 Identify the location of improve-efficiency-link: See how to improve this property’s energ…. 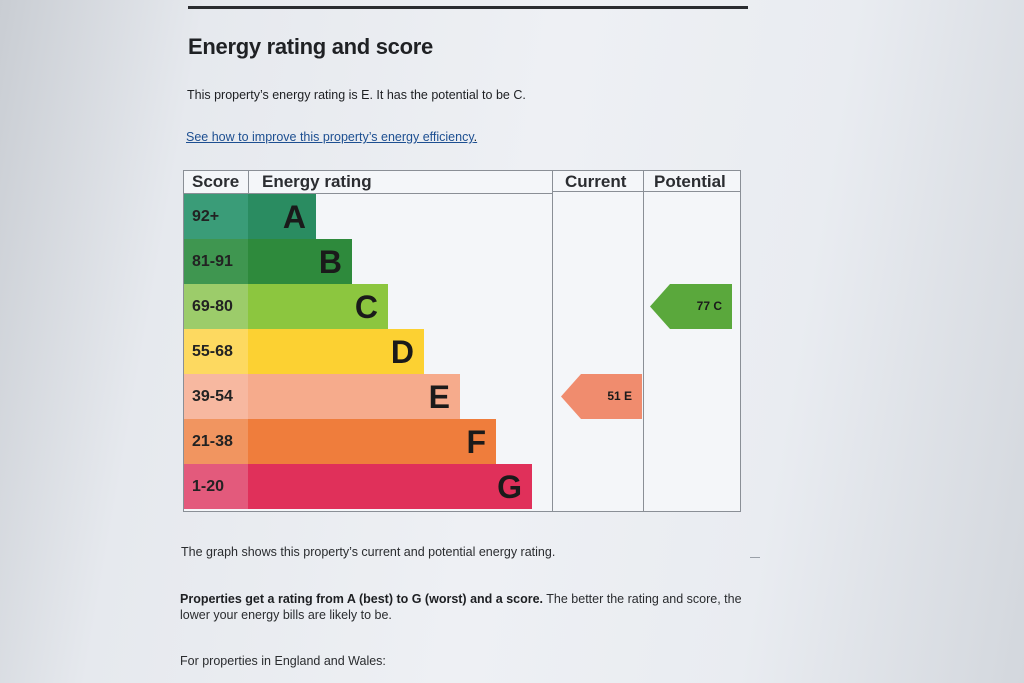
(331, 137).